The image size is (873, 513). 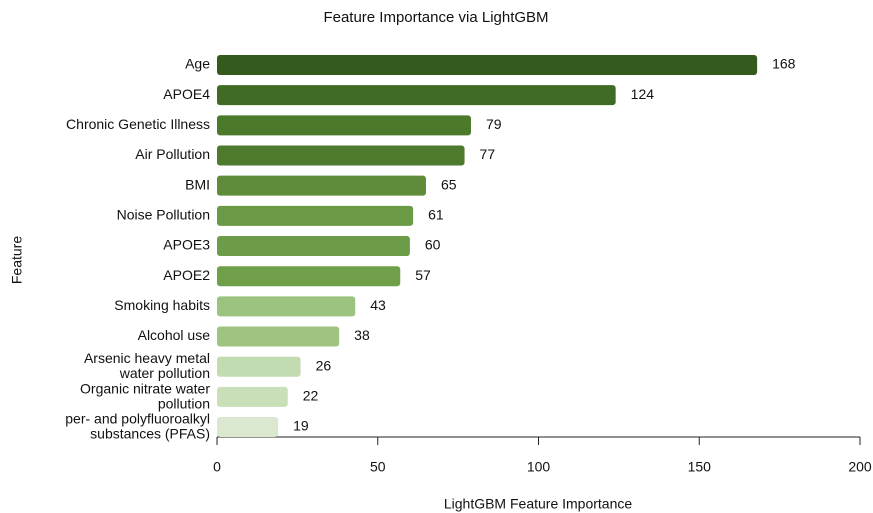 What do you see at coordinates (423, 275) in the screenshot?
I see `value-label: 57` at bounding box center [423, 275].